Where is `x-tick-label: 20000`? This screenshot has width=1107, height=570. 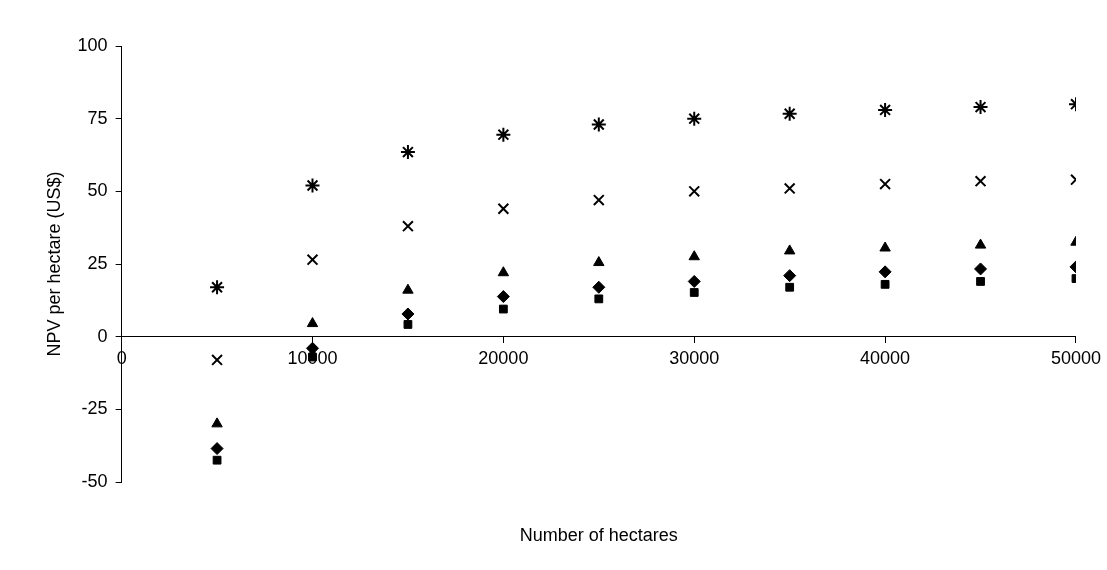 x-tick-label: 20000 is located at coordinates (503, 358).